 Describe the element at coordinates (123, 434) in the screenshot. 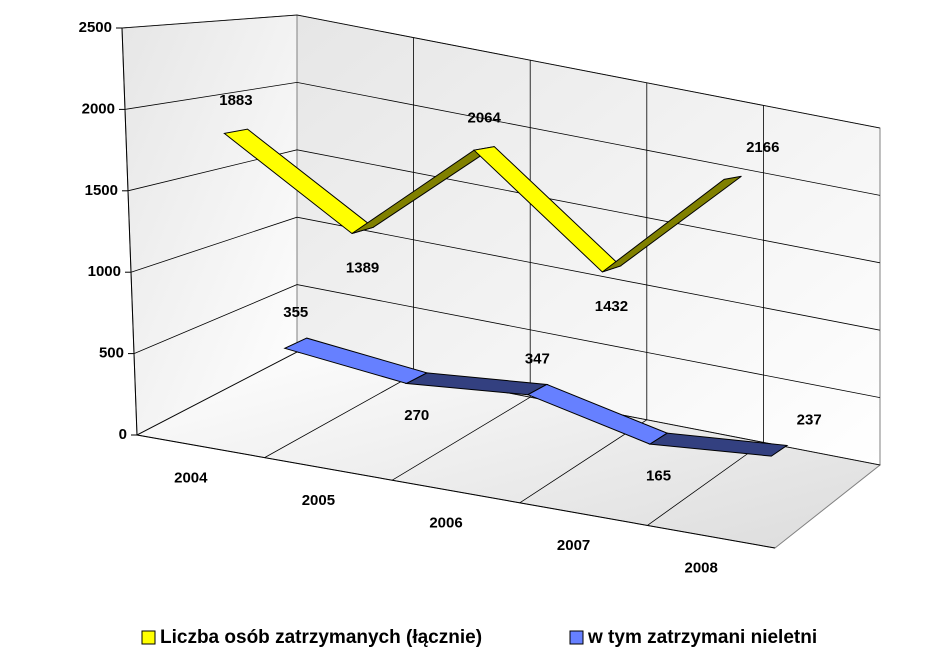

I see `y-tick-label: 0` at that location.